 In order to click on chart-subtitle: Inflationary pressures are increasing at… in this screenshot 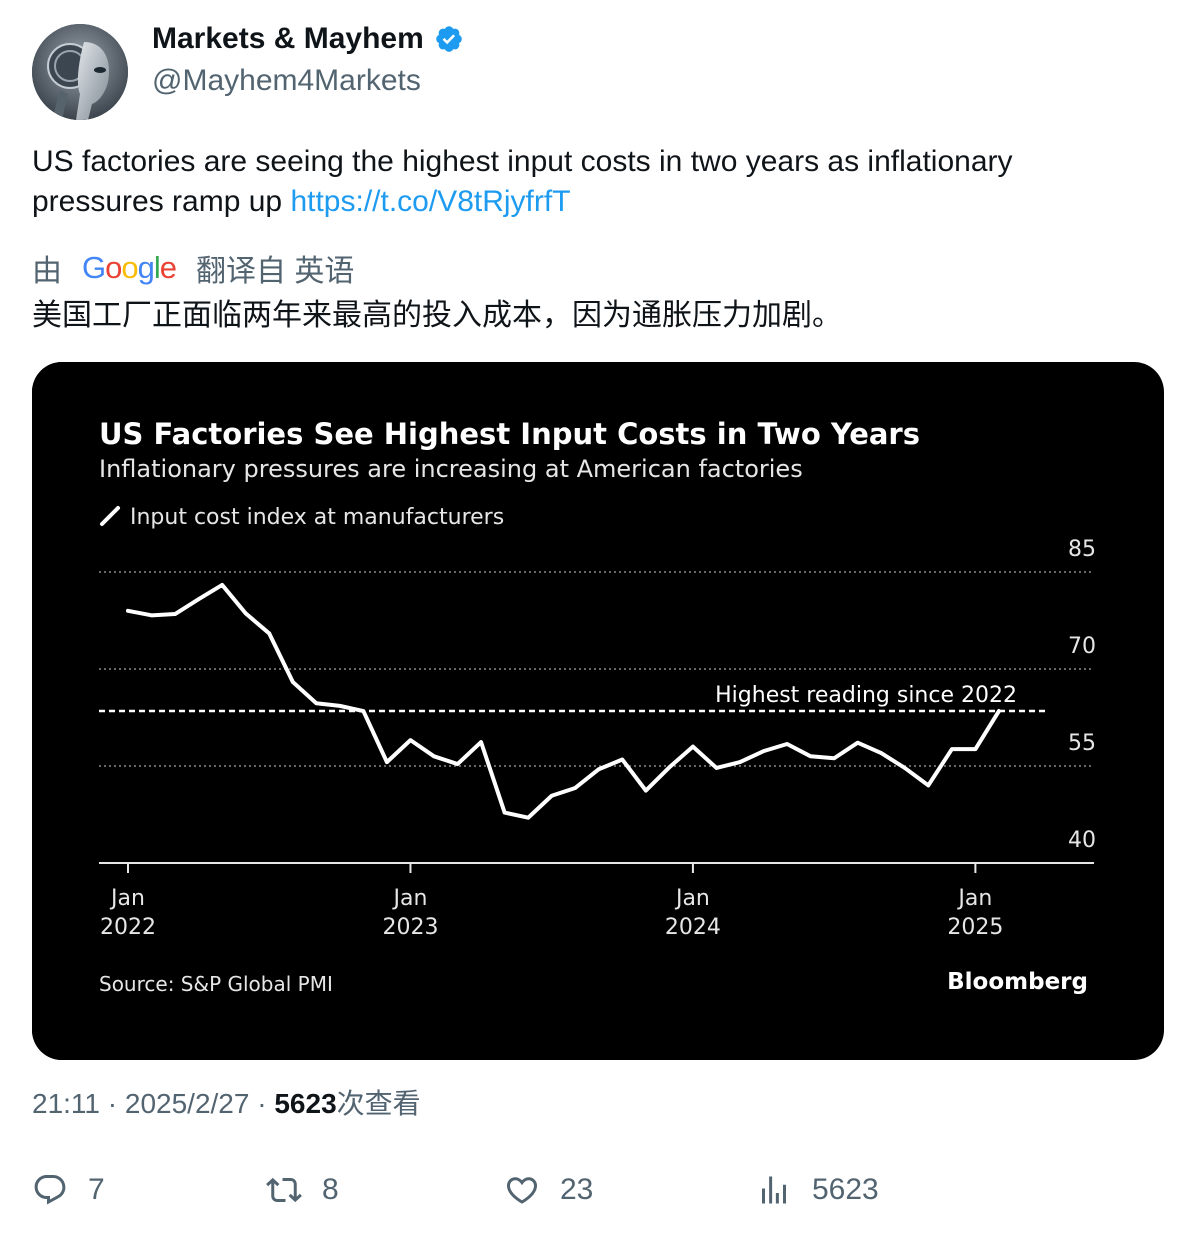, I will do `click(451, 469)`.